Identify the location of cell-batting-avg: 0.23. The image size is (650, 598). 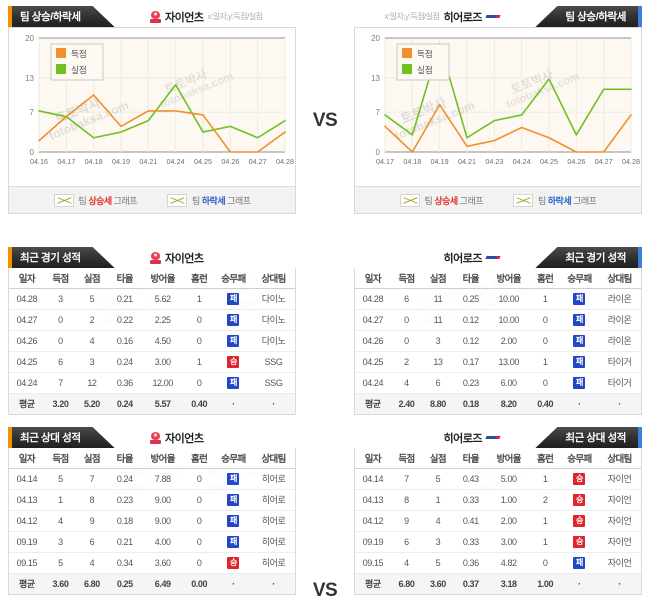
(124, 500).